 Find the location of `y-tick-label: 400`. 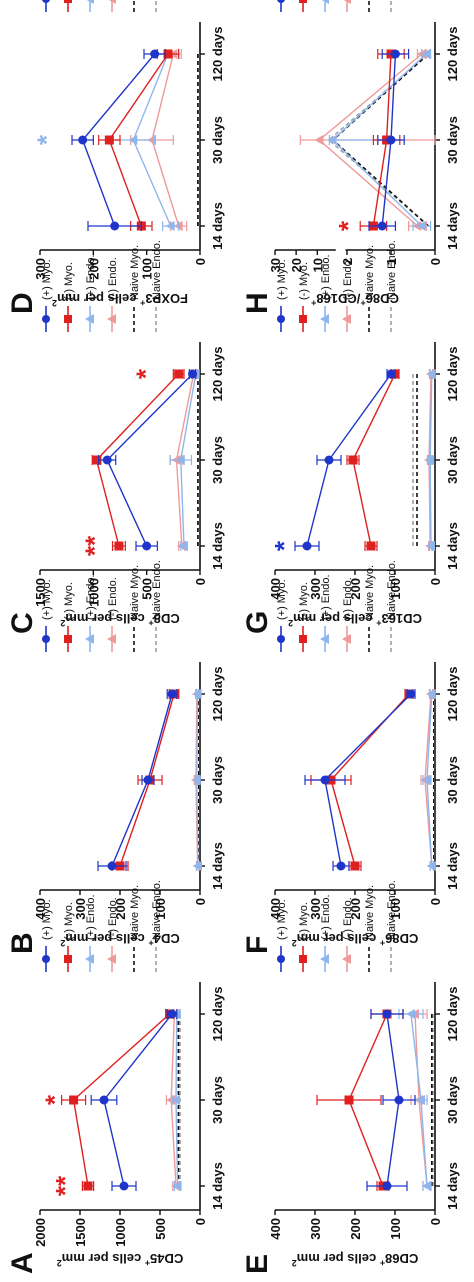

y-tick-label: 400 is located at coordinates (275, 909).